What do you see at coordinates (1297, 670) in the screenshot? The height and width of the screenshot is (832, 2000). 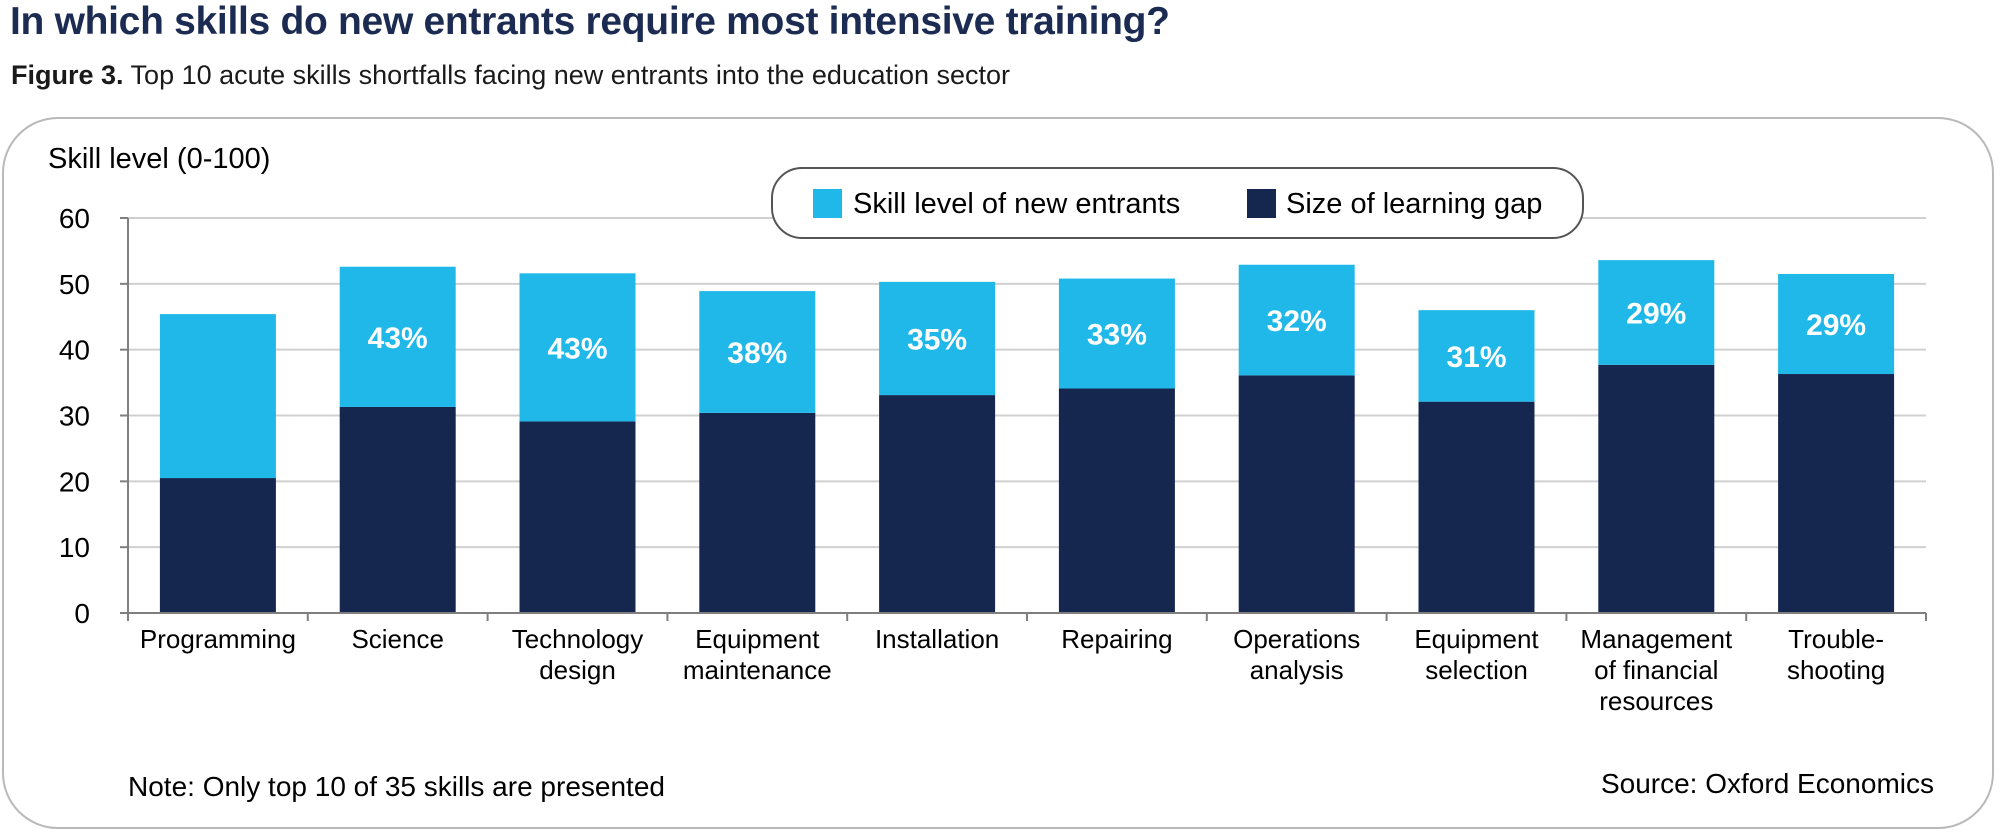 I see `category-label: analysis` at bounding box center [1297, 670].